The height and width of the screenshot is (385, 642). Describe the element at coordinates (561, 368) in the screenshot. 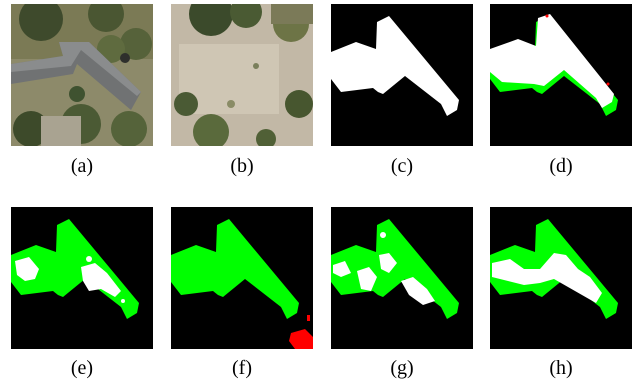

I see `panel-label-h: (h)` at that location.